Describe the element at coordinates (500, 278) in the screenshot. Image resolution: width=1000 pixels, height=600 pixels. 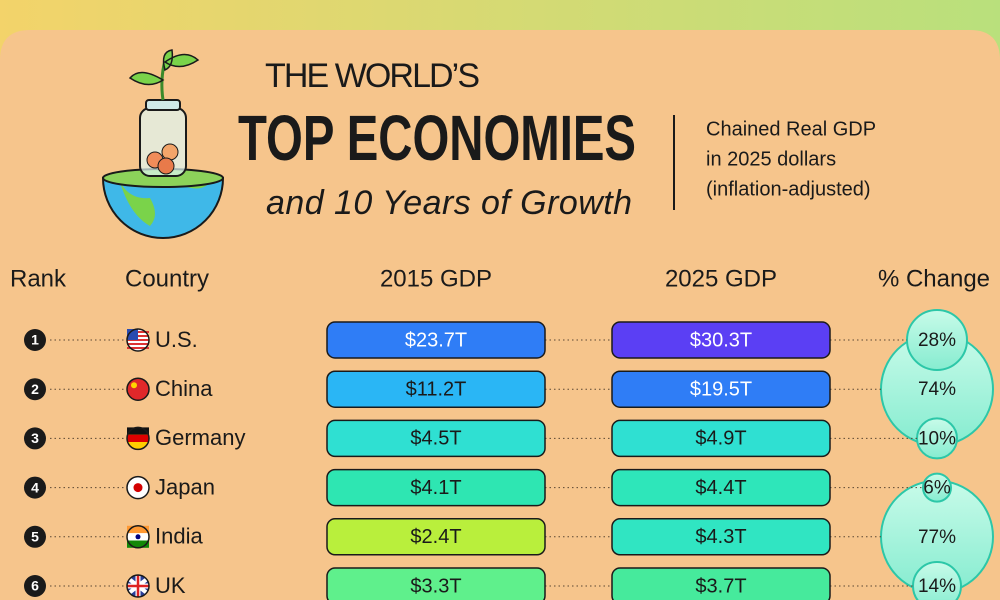
I see `column-headers: Rank Country 2015 GDP 2025 GDP % Change` at that location.